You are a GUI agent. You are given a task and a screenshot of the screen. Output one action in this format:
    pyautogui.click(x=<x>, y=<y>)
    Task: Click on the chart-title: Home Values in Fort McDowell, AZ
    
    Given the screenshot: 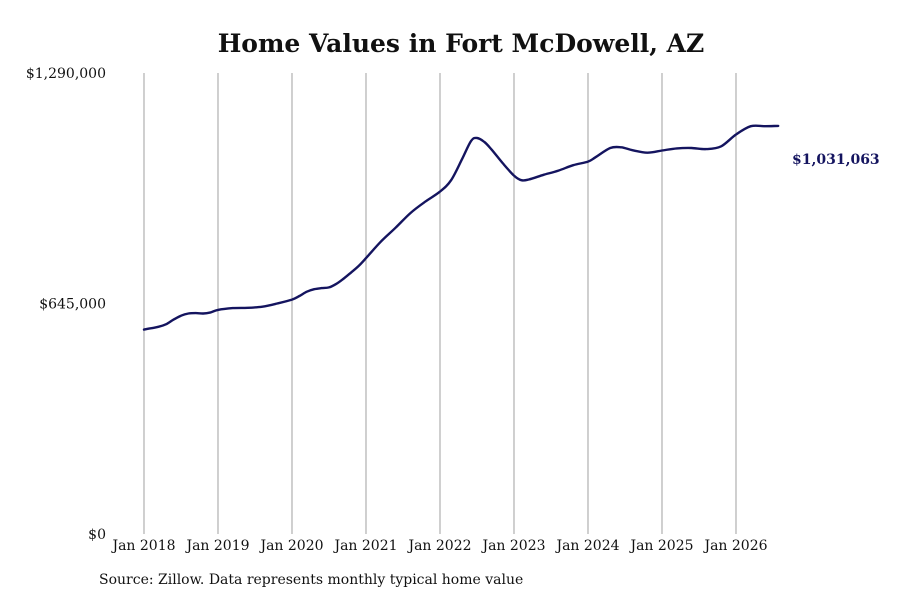 What is the action you would take?
    pyautogui.click(x=461, y=43)
    